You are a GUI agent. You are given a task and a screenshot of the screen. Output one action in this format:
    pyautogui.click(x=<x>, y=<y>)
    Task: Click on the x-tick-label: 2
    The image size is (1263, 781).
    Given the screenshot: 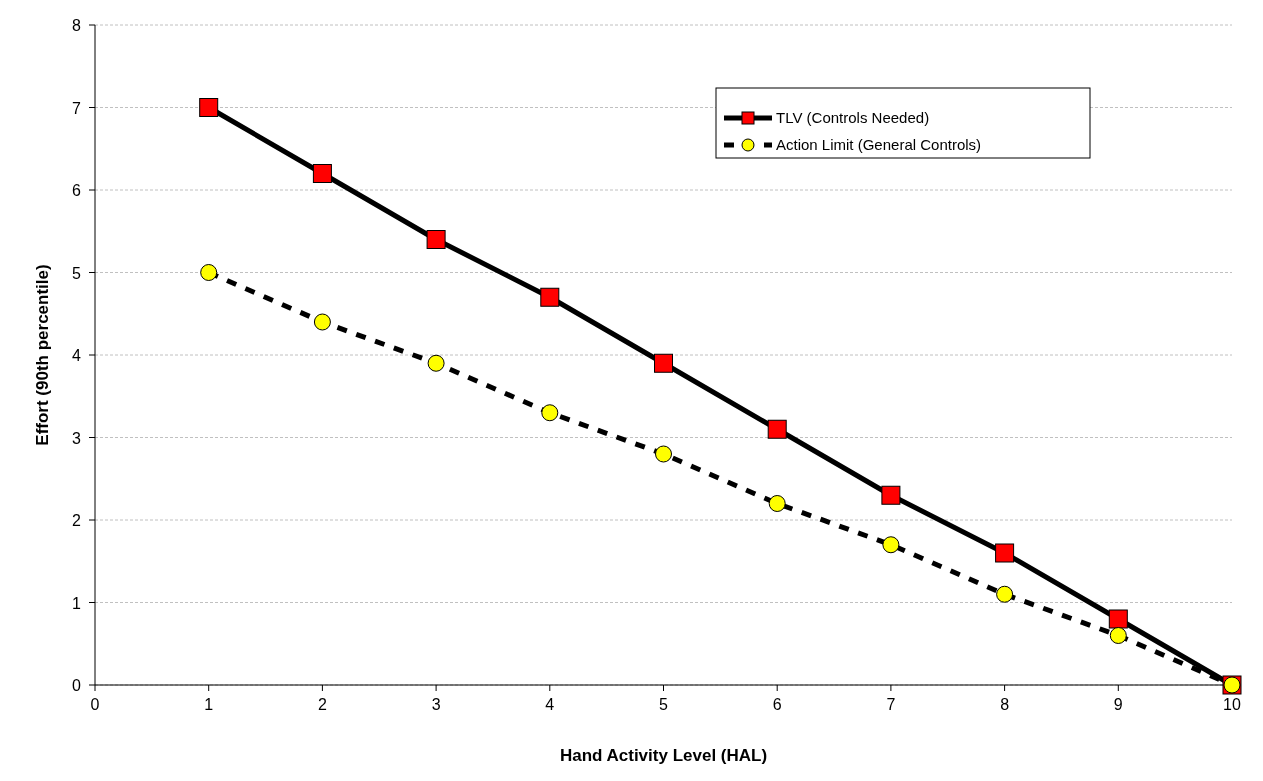 What is the action you would take?
    pyautogui.click(x=322, y=704)
    